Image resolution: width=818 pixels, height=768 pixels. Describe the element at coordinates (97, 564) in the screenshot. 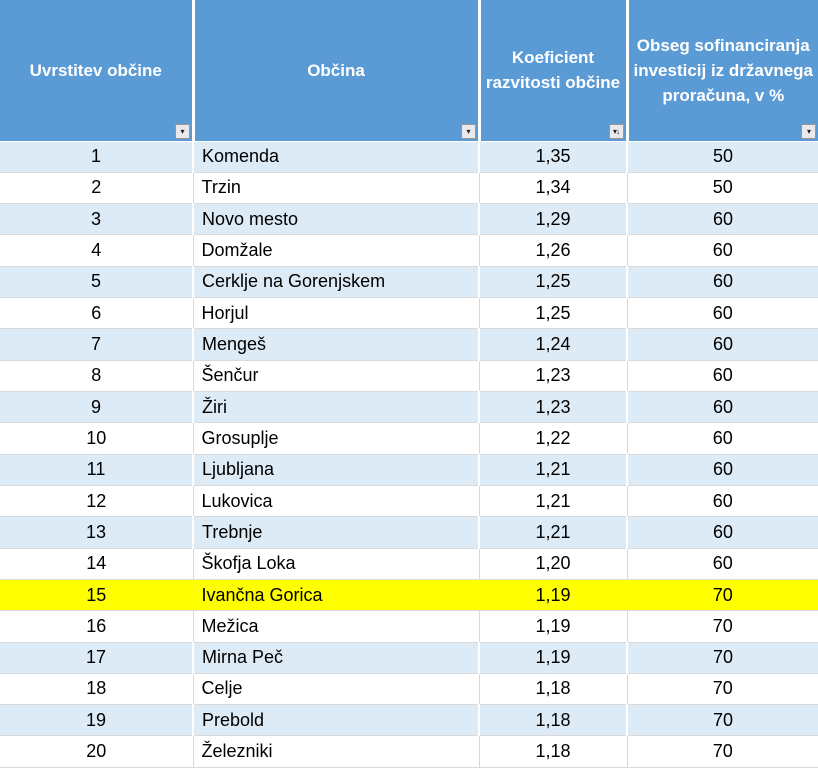

I see `rank-cell: 14` at that location.